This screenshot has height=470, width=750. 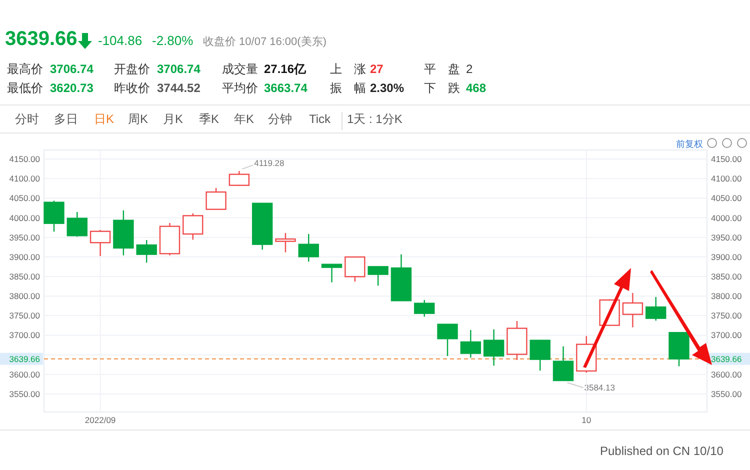 What do you see at coordinates (286, 88) in the screenshot?
I see `text: 3663.74` at bounding box center [286, 88].